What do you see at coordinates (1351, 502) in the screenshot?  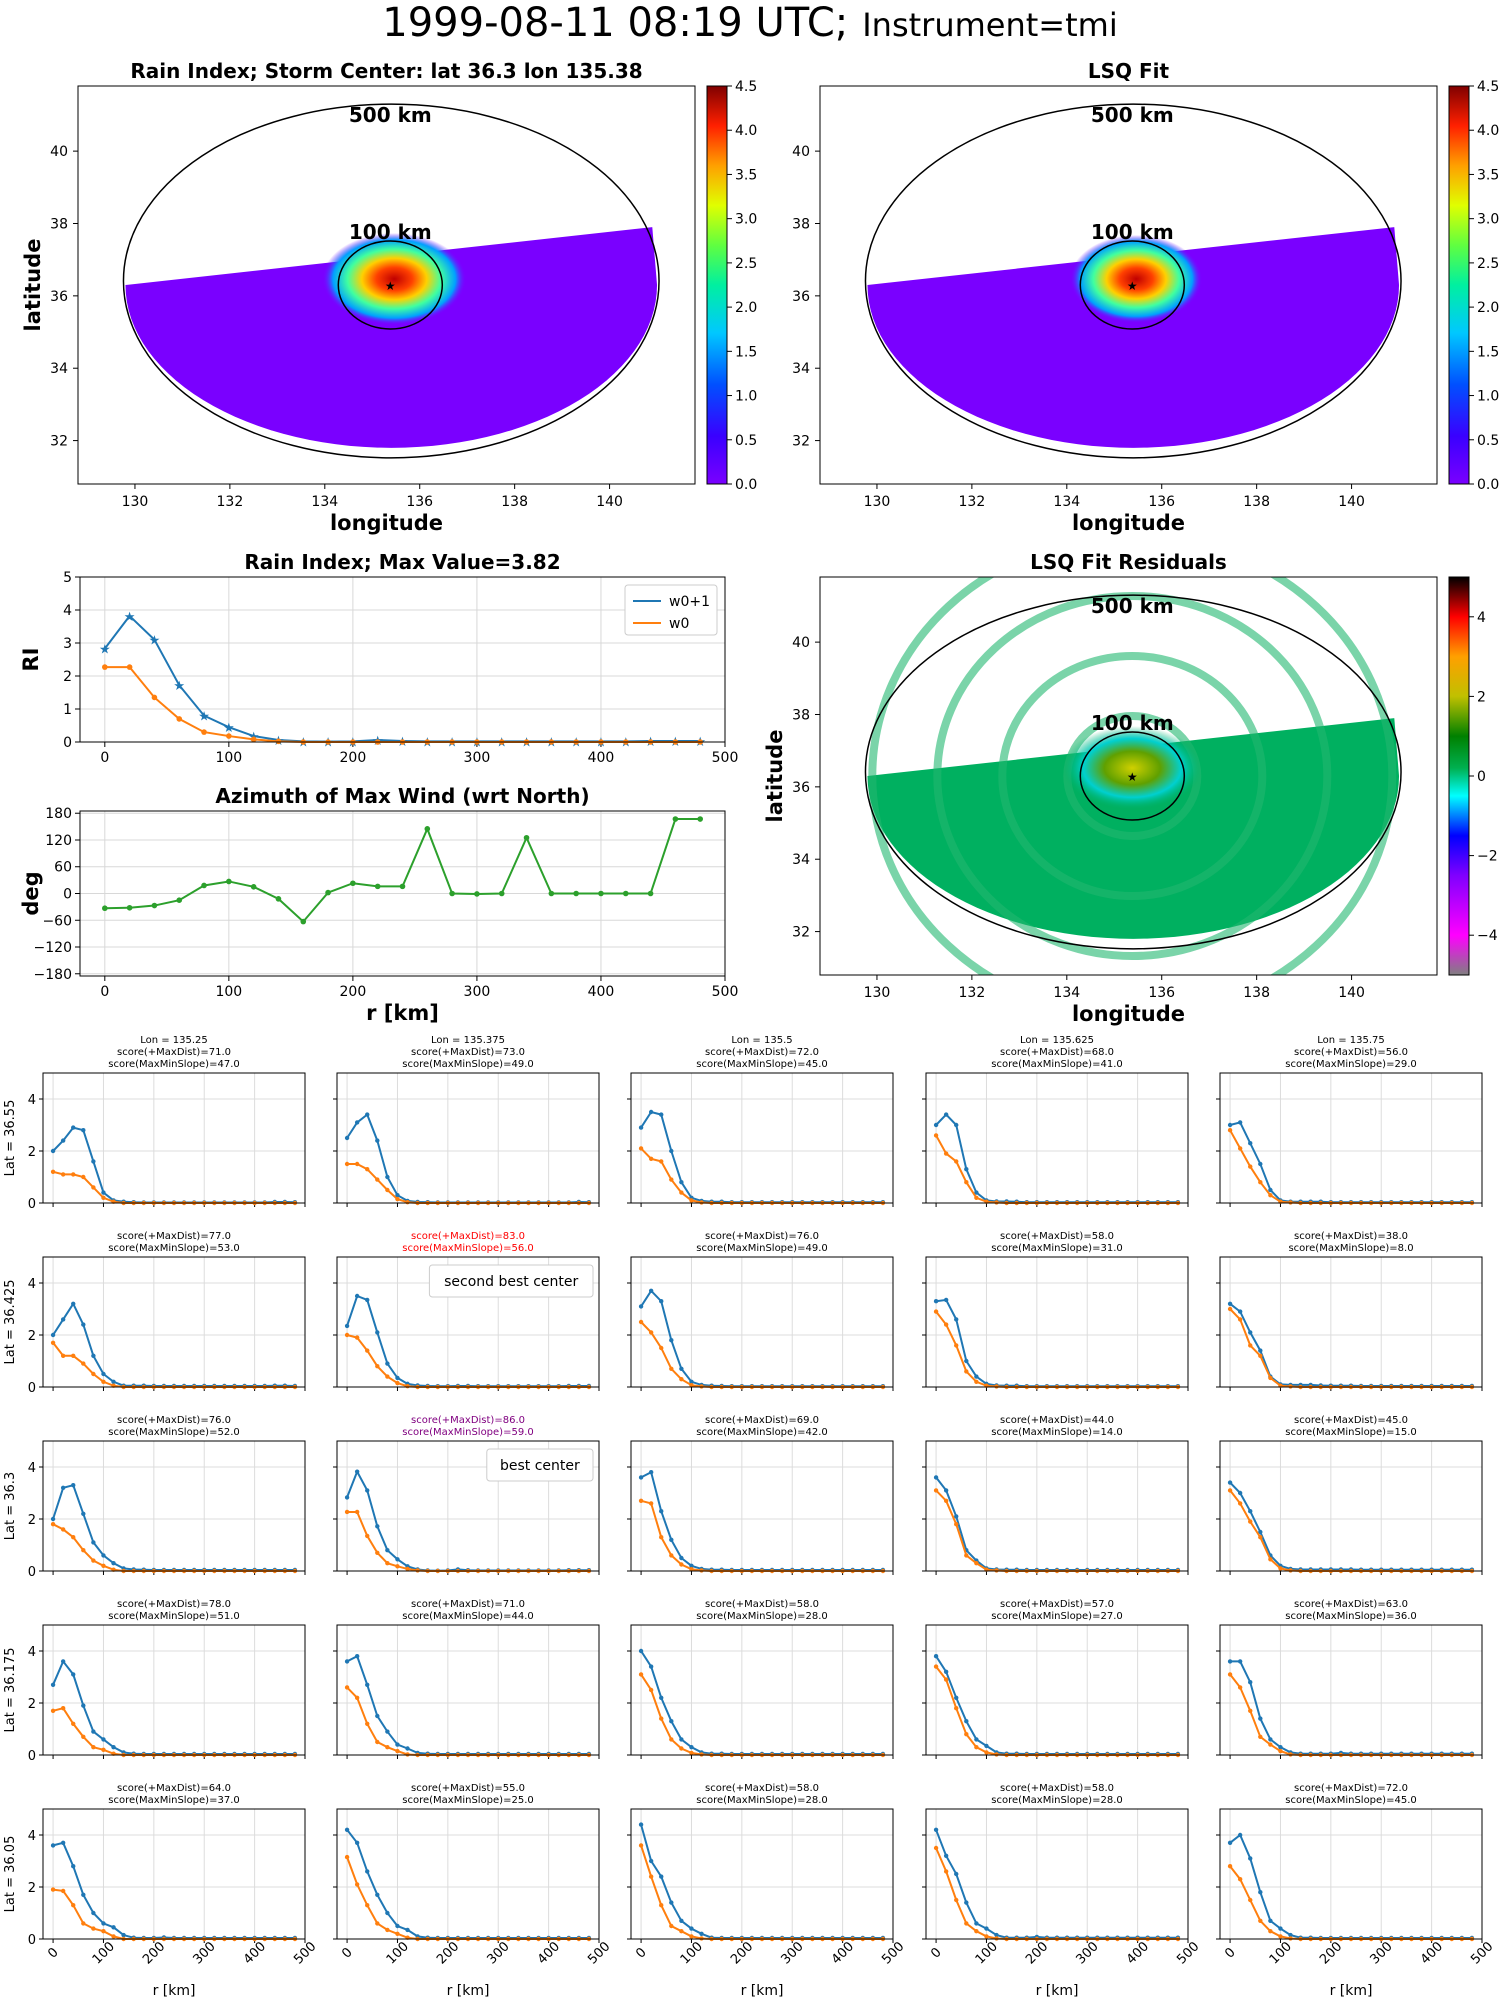 I see `x-tick-label: 140` at bounding box center [1351, 502].